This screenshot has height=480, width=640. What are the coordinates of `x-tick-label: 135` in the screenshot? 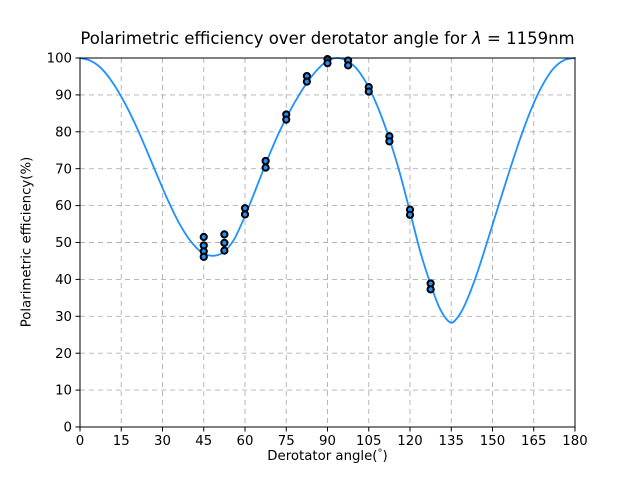 It's located at (451, 441).